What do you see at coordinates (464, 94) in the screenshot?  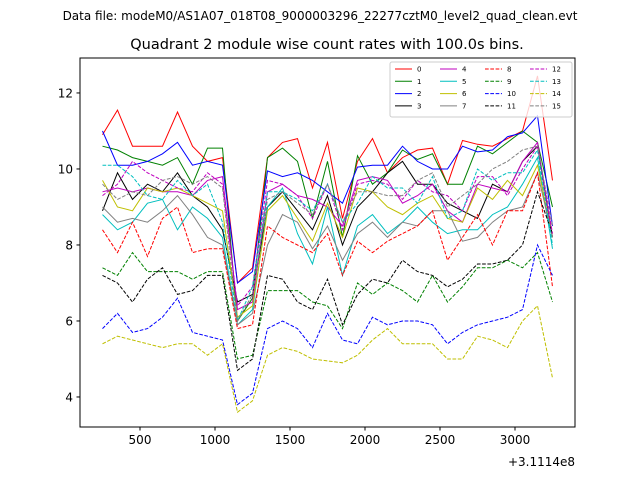 I see `legend-label-6: 6` at bounding box center [464, 94].